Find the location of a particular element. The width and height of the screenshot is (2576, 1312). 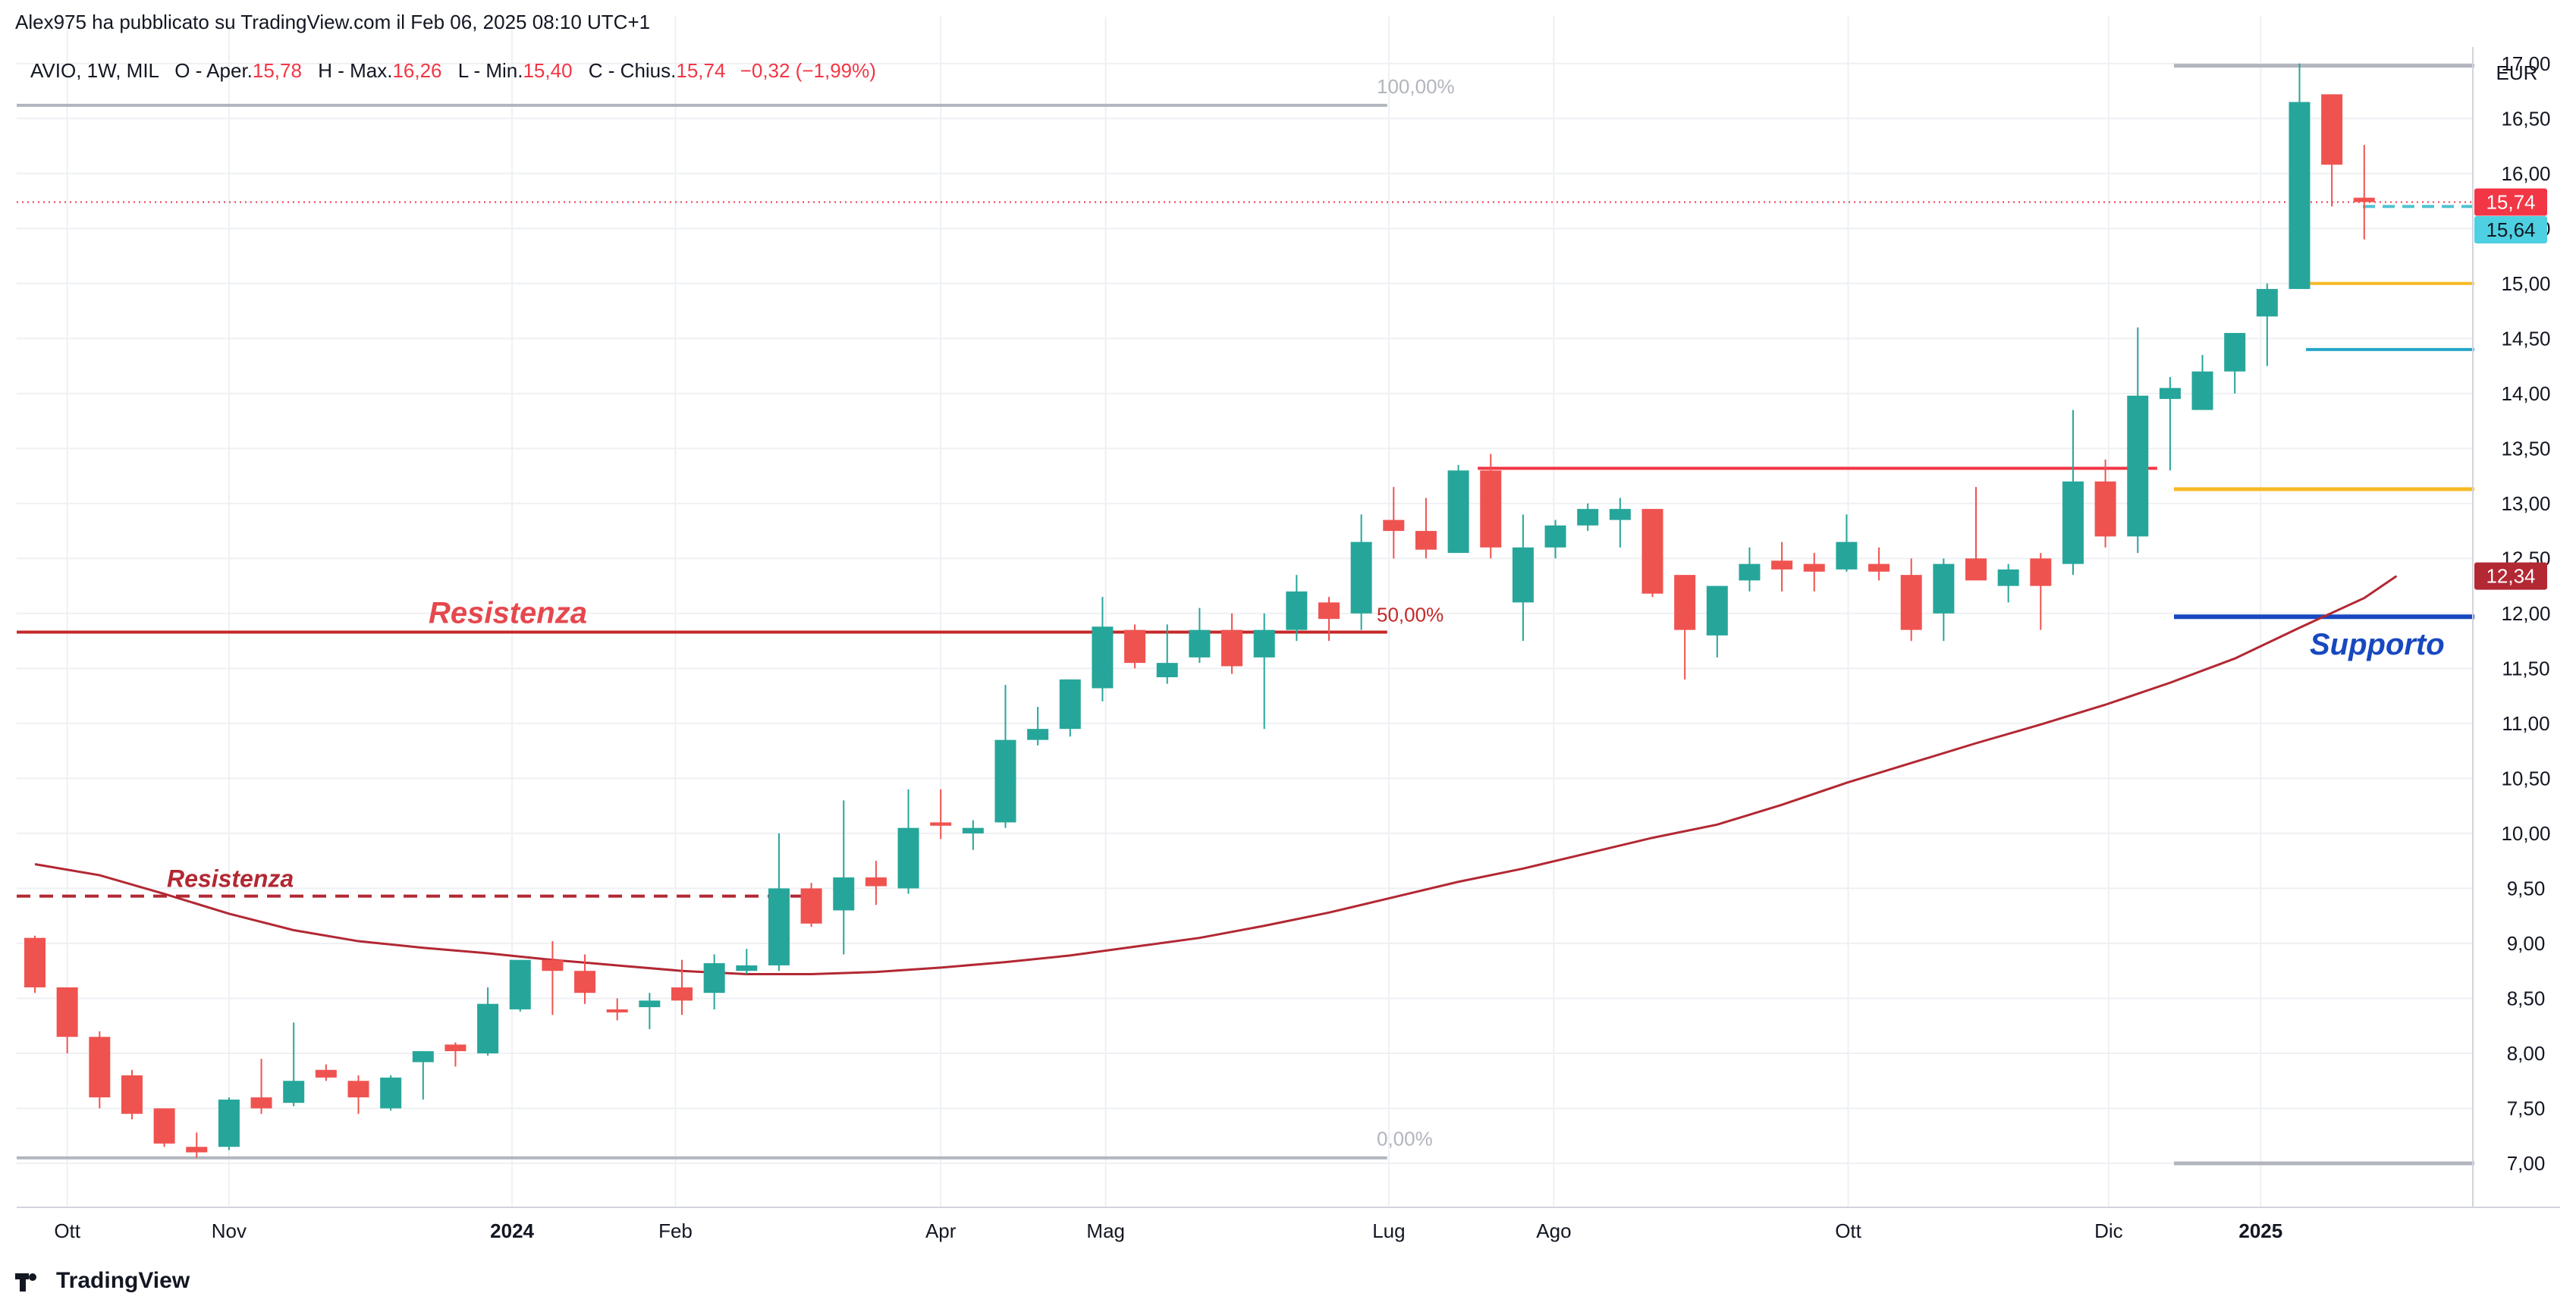

close-value: 15,74 is located at coordinates (701, 70).